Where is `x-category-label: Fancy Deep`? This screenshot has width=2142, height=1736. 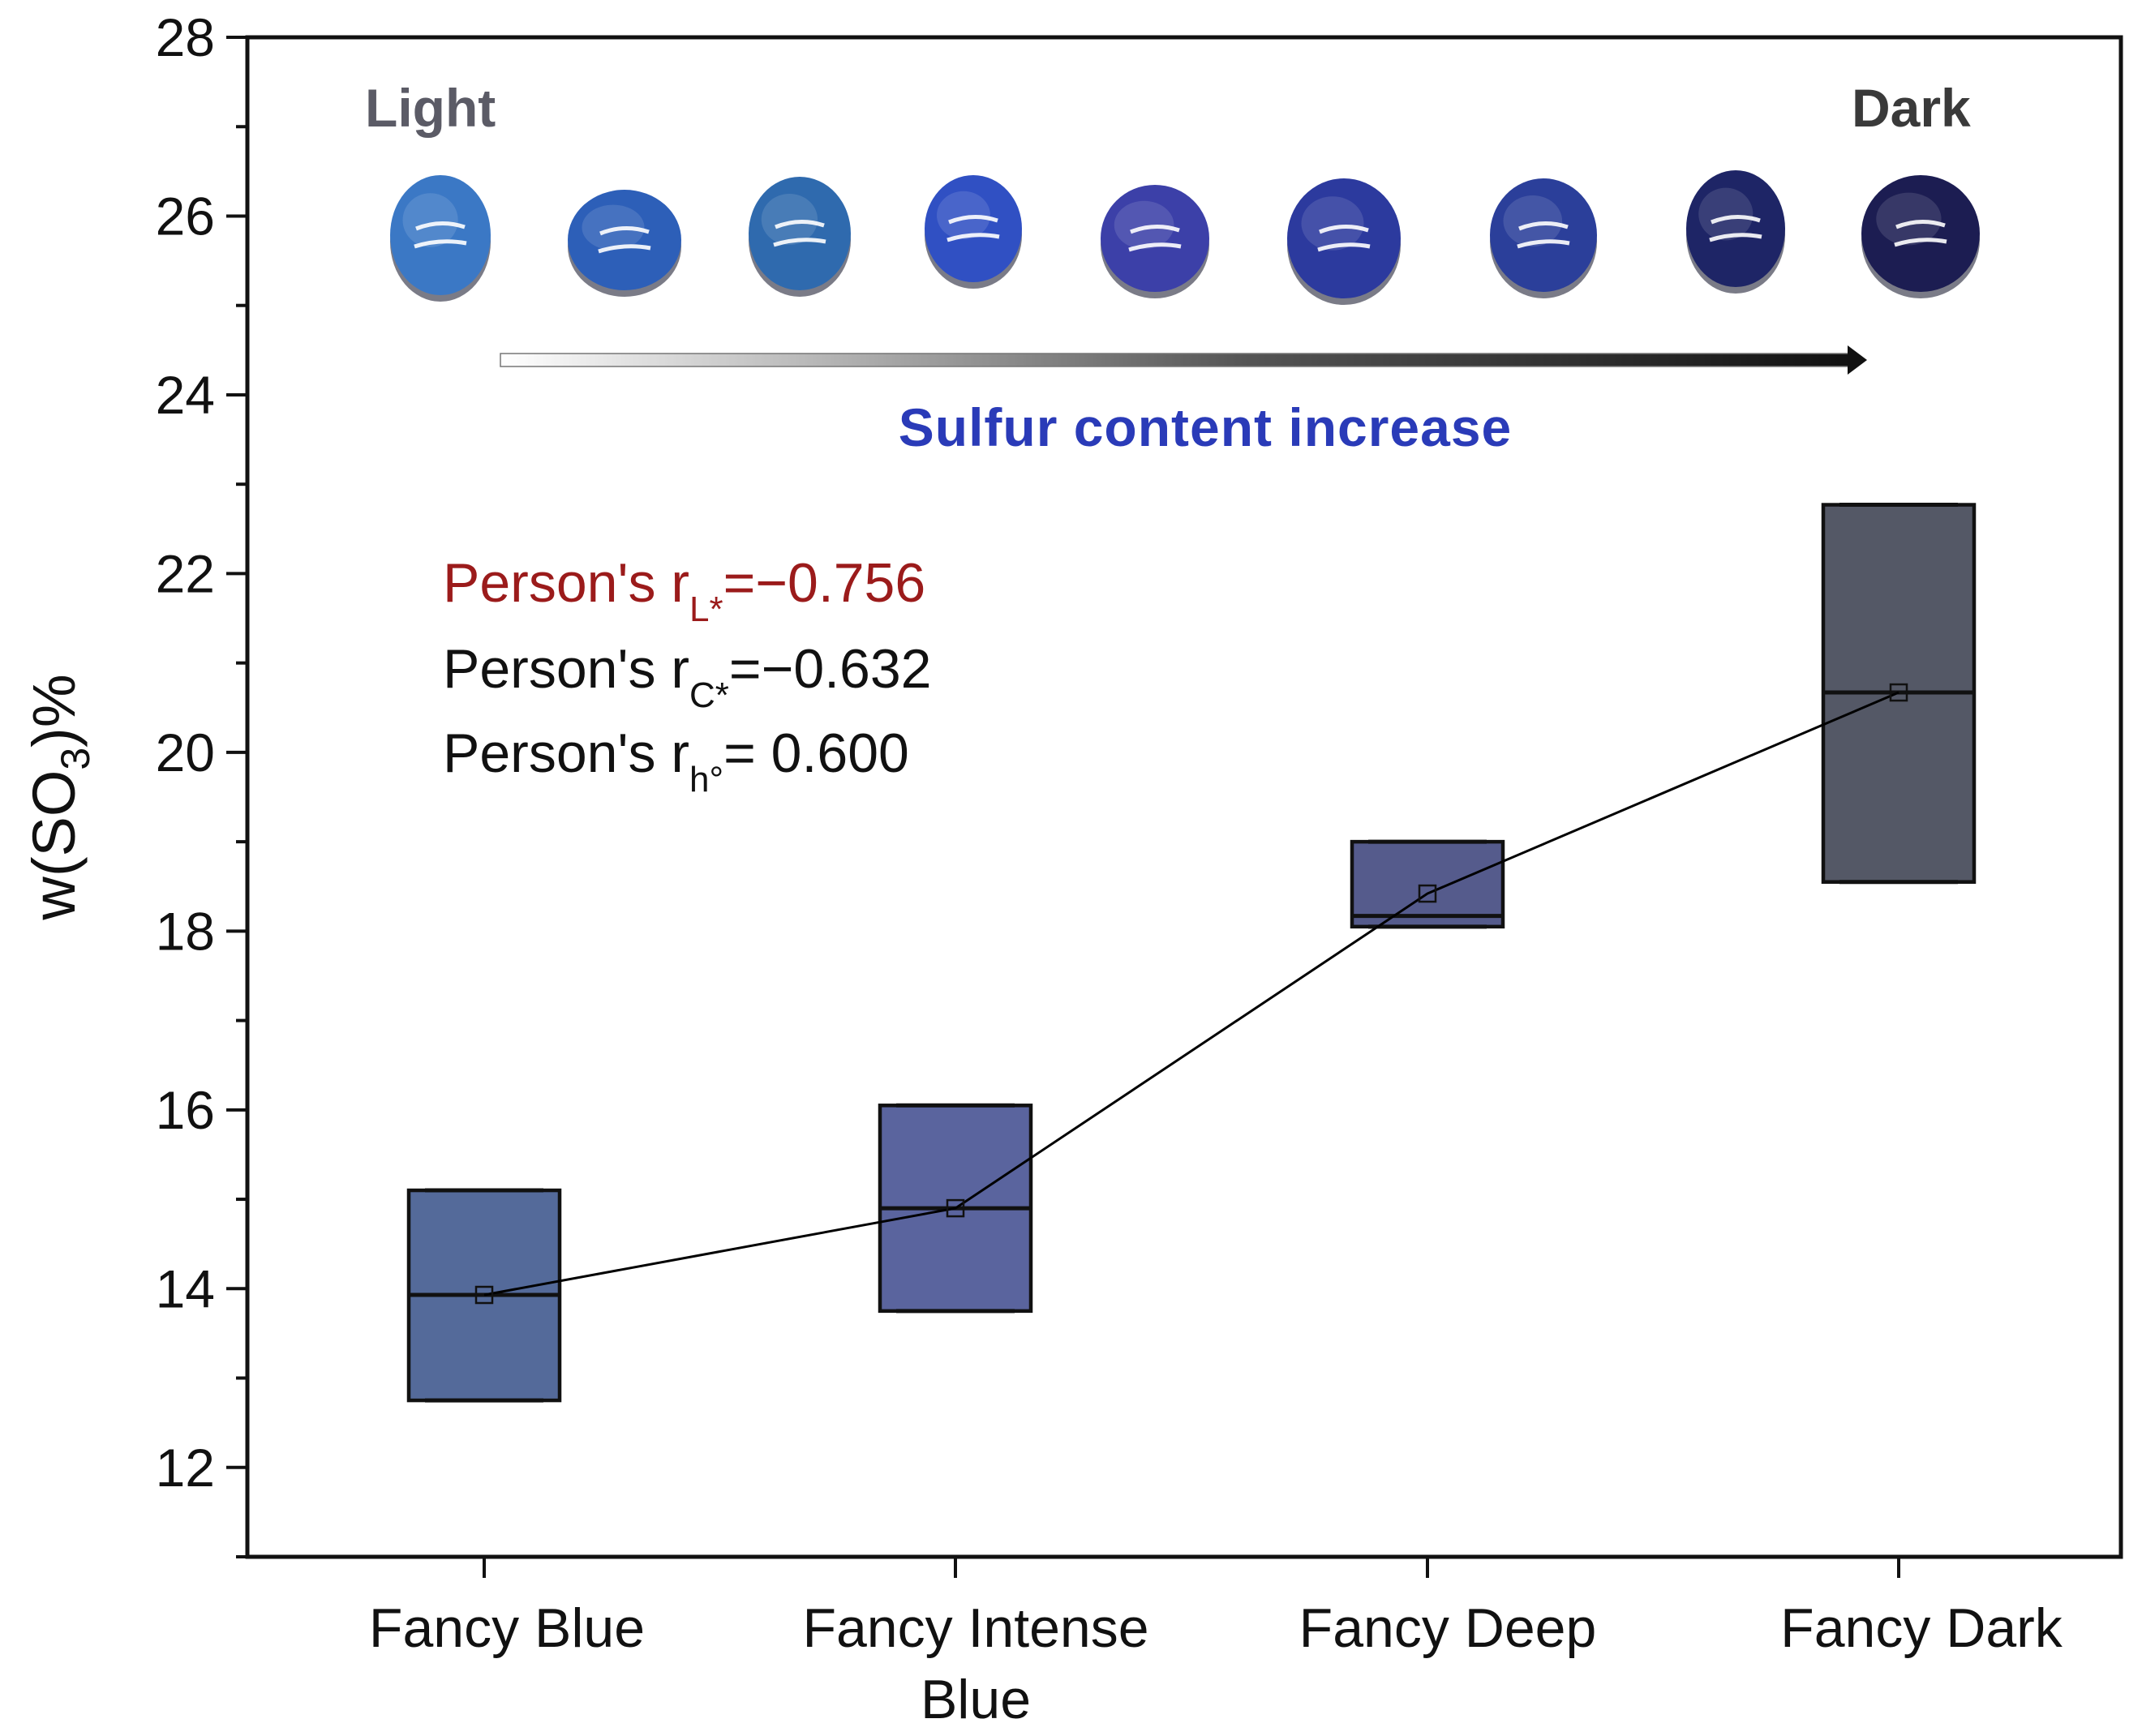 x-category-label: Fancy Deep is located at coordinates (1448, 1628).